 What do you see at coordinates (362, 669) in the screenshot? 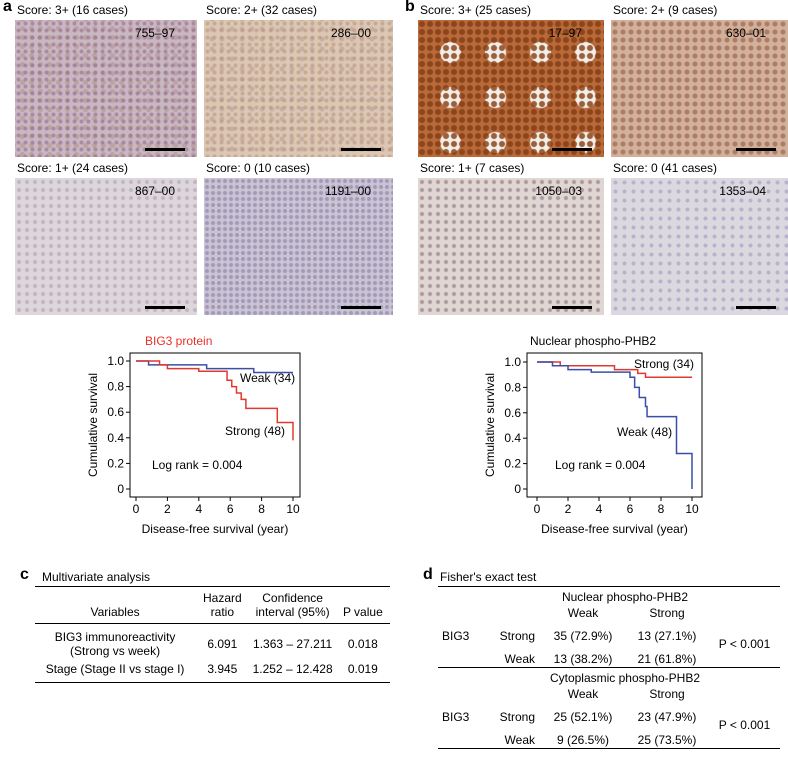
I see `table-cell: 0.019` at bounding box center [362, 669].